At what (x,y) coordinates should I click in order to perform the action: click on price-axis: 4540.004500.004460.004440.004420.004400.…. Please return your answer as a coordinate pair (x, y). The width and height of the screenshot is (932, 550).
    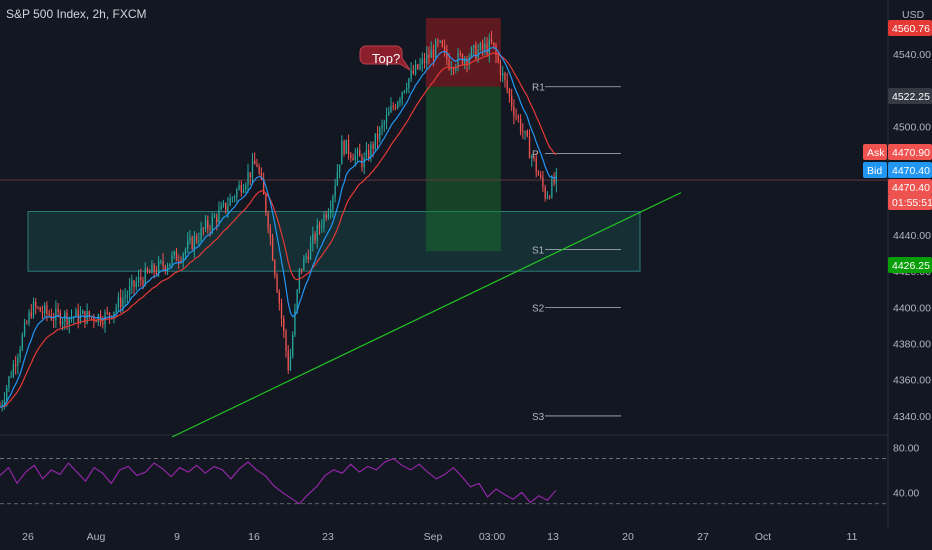
    Looking at the image, I should click on (897, 254).